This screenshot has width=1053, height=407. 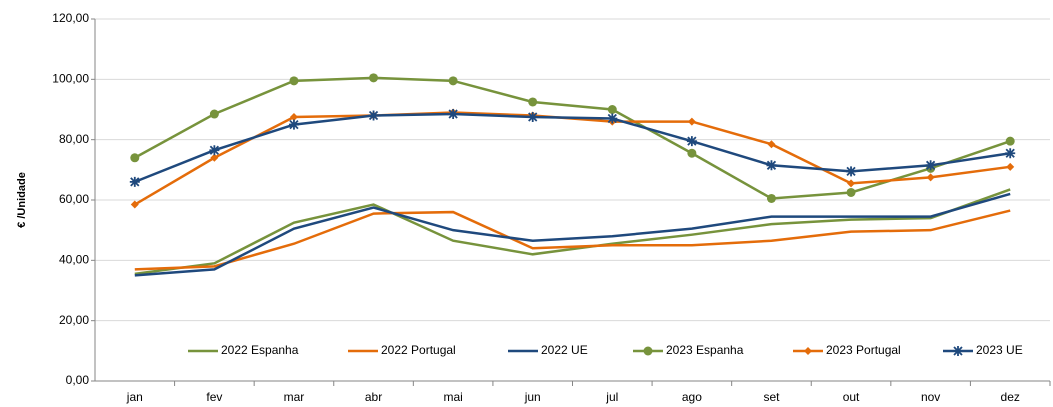 I want to click on x-tick-label: nov, so click(x=930, y=397).